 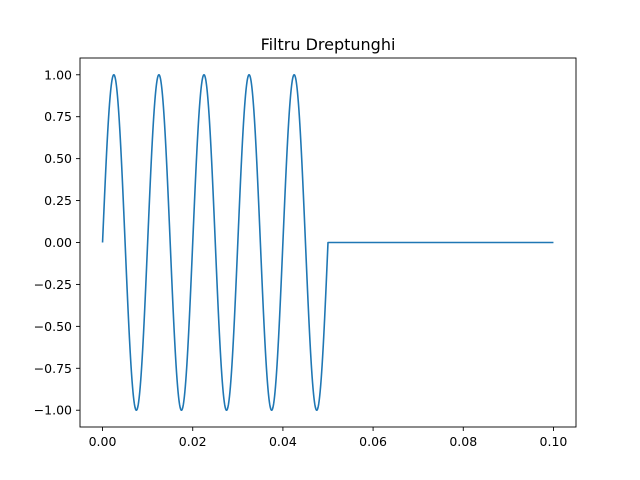 I want to click on x-tick-label: 0.10, so click(x=554, y=441).